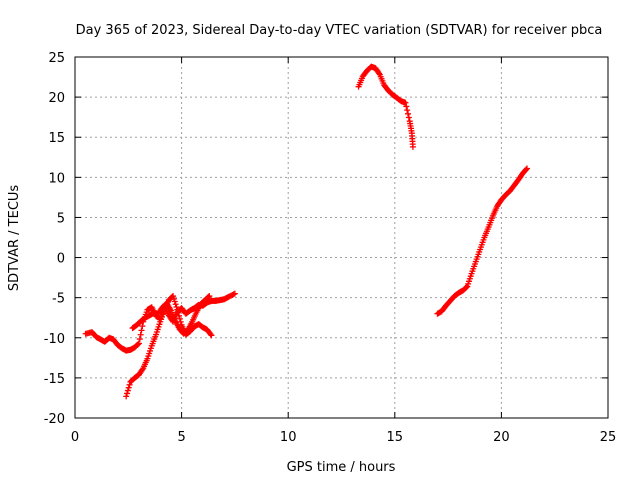 This screenshot has width=640, height=480. What do you see at coordinates (608, 437) in the screenshot?
I see `x-tick-label: 25` at bounding box center [608, 437].